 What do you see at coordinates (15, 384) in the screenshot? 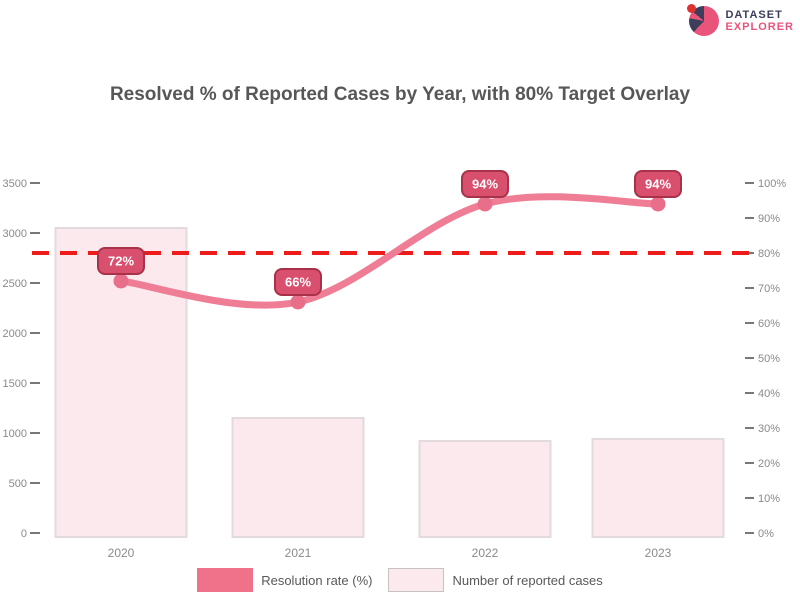
I see `left-axis-tick-label: 1500` at bounding box center [15, 384].